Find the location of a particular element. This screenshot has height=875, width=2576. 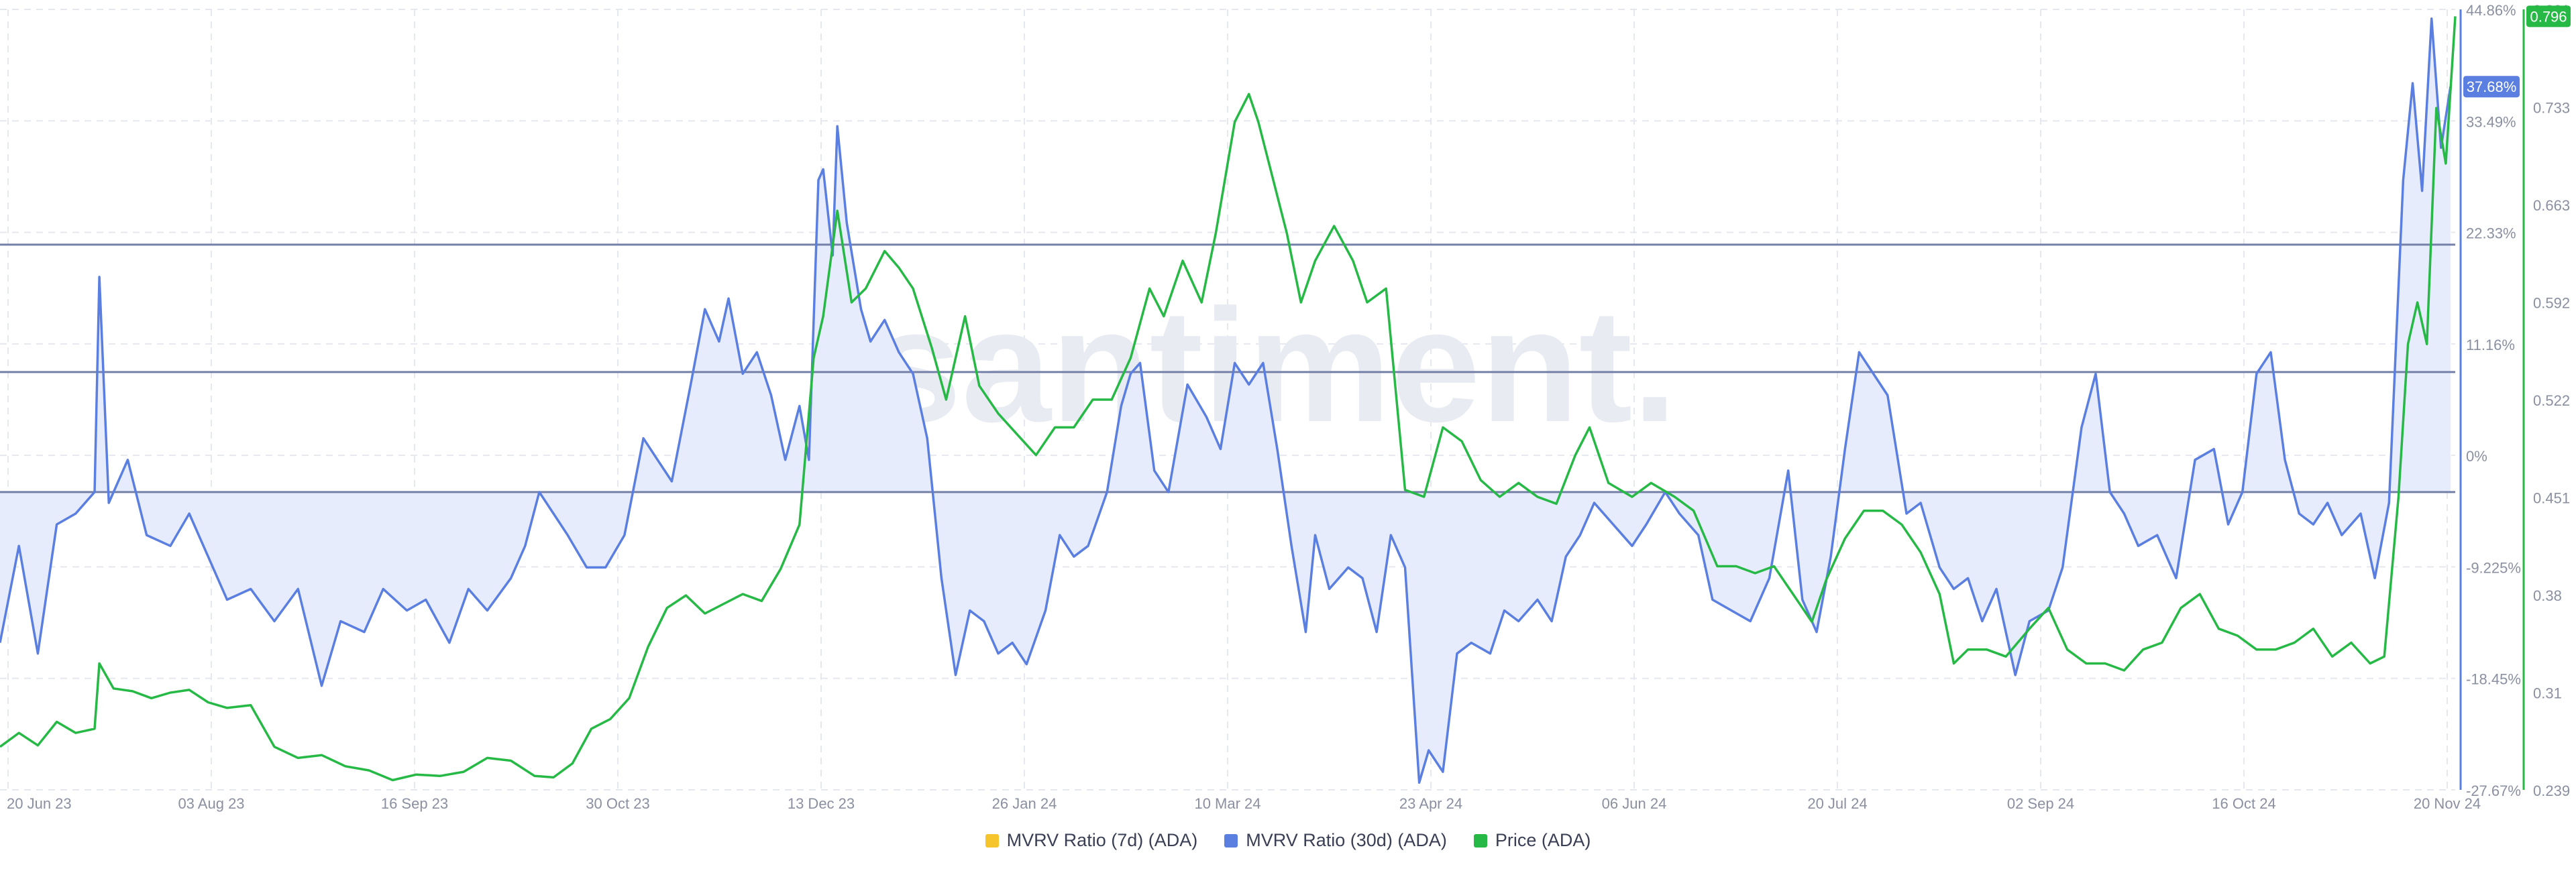

y-left-tick-label: 22.33% is located at coordinates (2491, 233).